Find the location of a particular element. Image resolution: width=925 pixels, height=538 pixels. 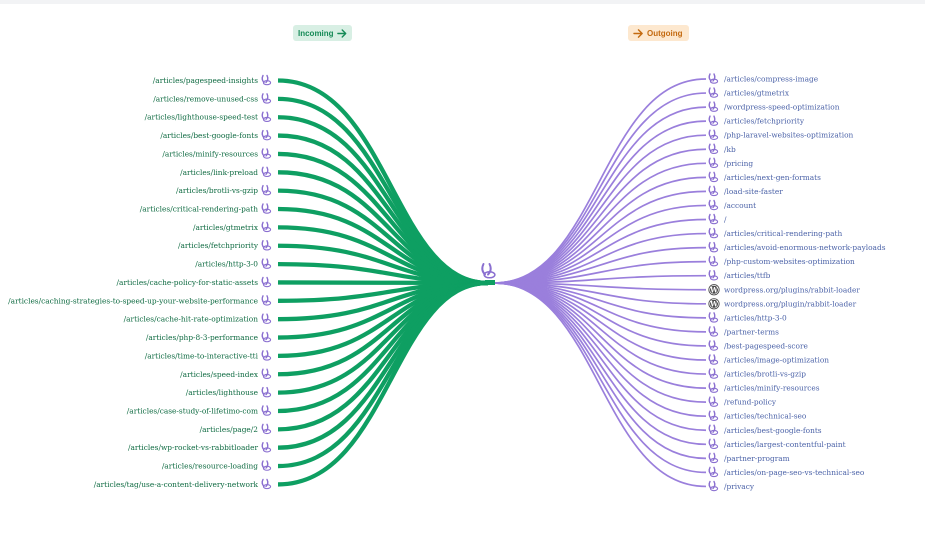

outgoing-node: /articles/image-optimization is located at coordinates (768, 359).